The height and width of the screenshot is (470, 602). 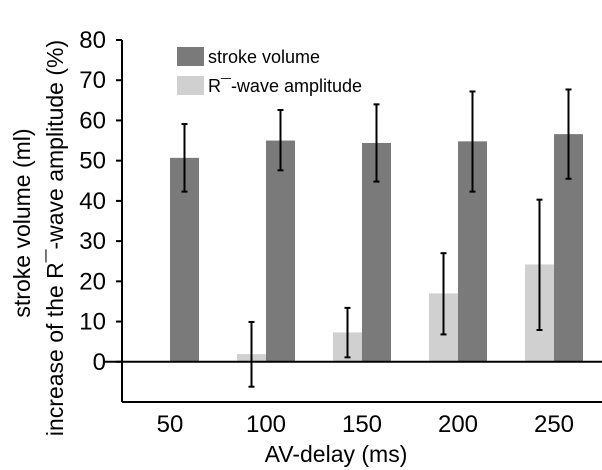 What do you see at coordinates (170, 424) in the screenshot?
I see `x-tick-label-50: 50` at bounding box center [170, 424].